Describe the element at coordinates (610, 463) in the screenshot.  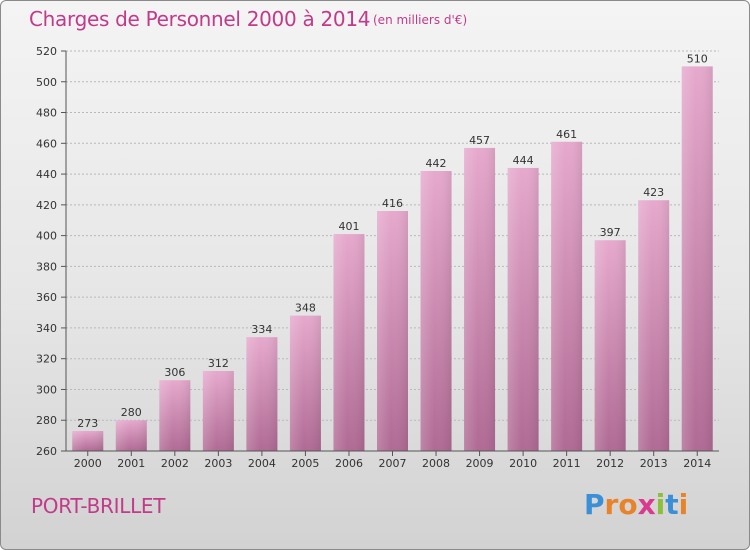
I see `x-tick-label-2012: 2012` at that location.